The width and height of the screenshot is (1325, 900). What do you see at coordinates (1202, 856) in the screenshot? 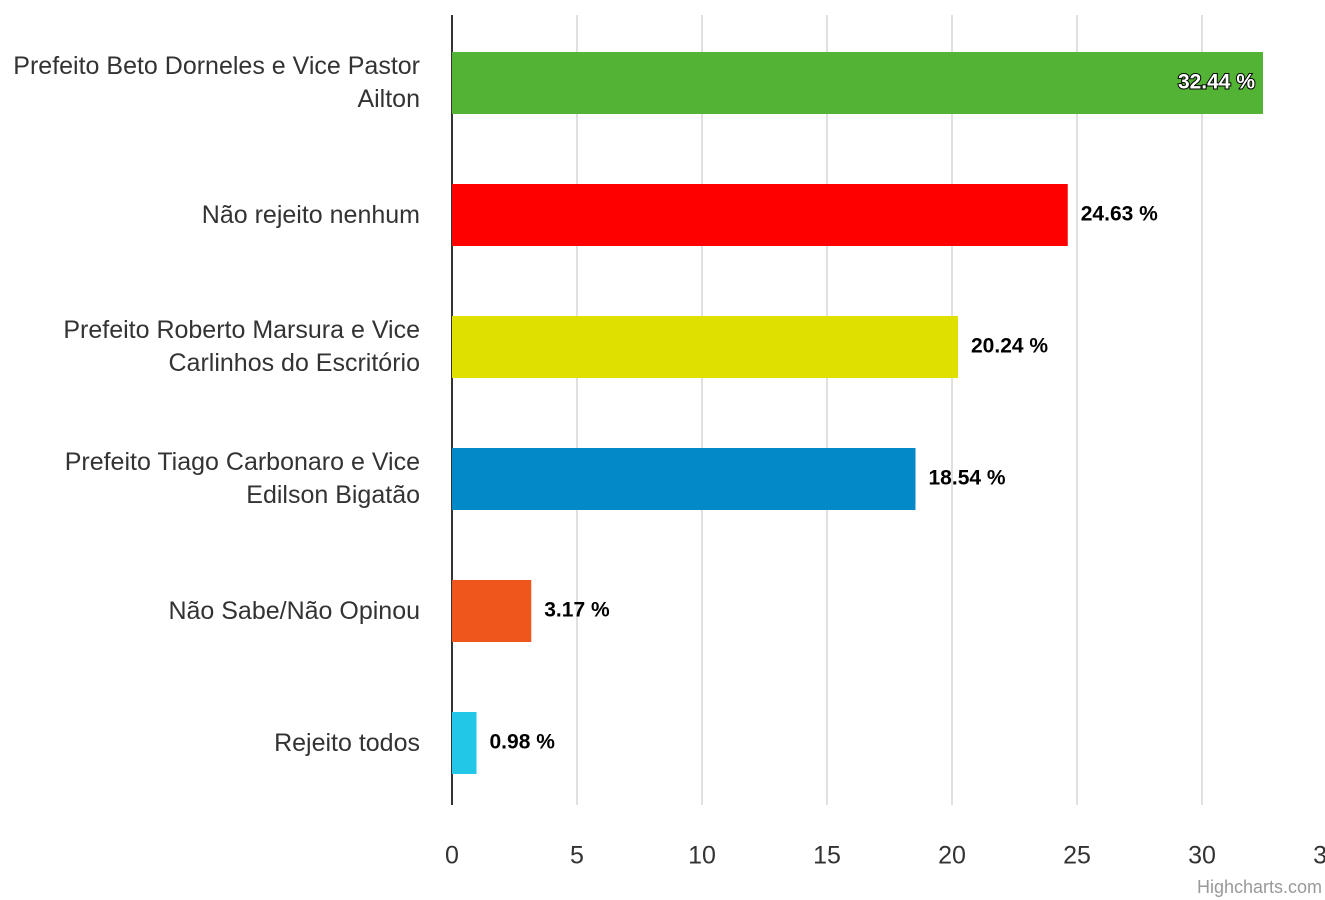
I see `x-tick-label: 30` at bounding box center [1202, 856].